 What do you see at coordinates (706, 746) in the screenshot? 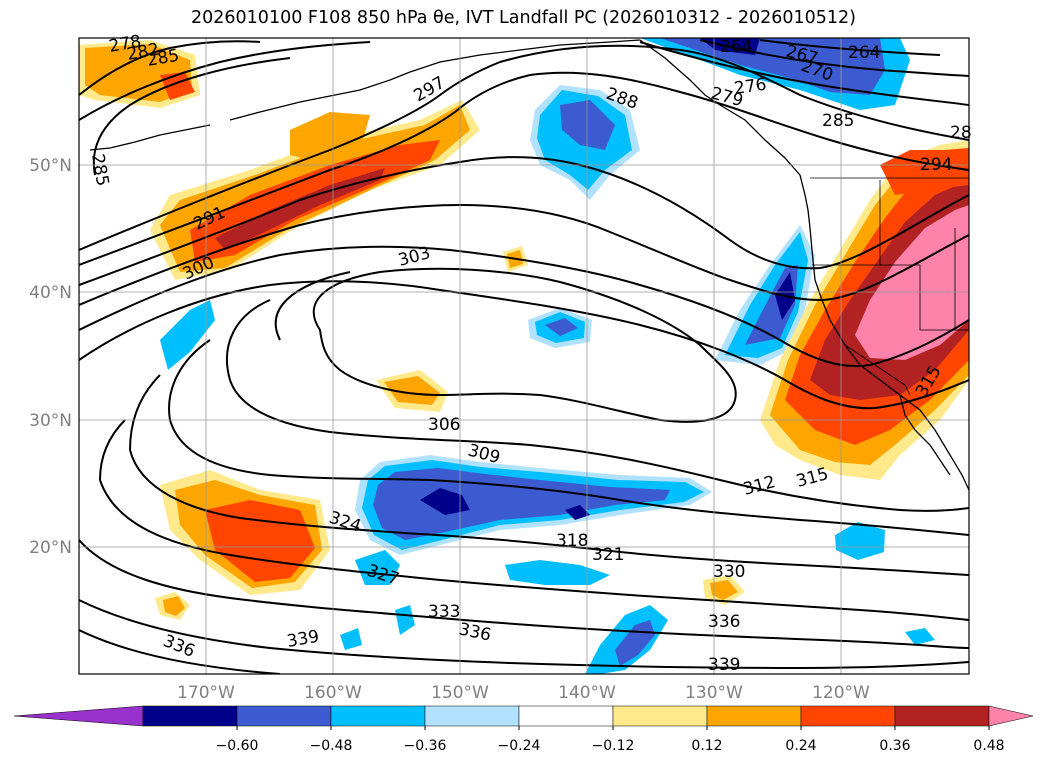
I see `colorbar-tick-label: 0.12` at bounding box center [706, 746].